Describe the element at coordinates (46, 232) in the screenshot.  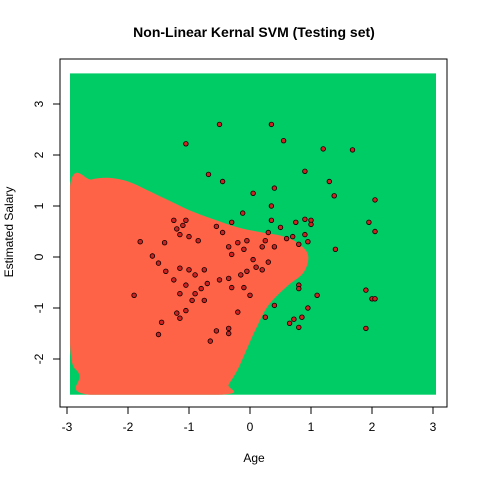
I see `y-axis: -2 -1 0 1 2 3` at that location.